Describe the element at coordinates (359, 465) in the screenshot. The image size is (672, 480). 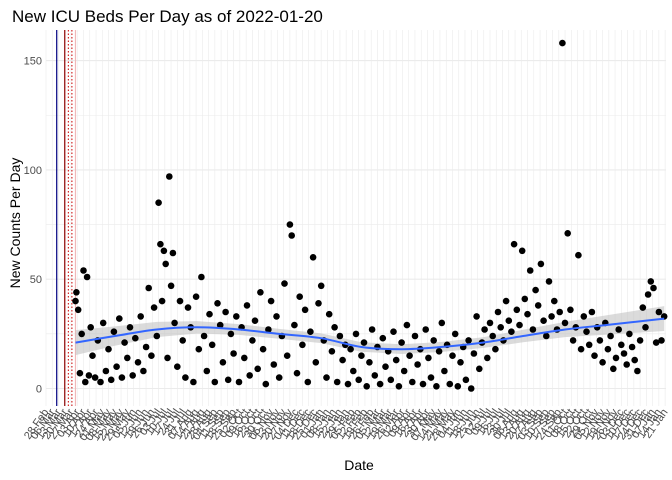
I see `x-axis-title: Date` at that location.